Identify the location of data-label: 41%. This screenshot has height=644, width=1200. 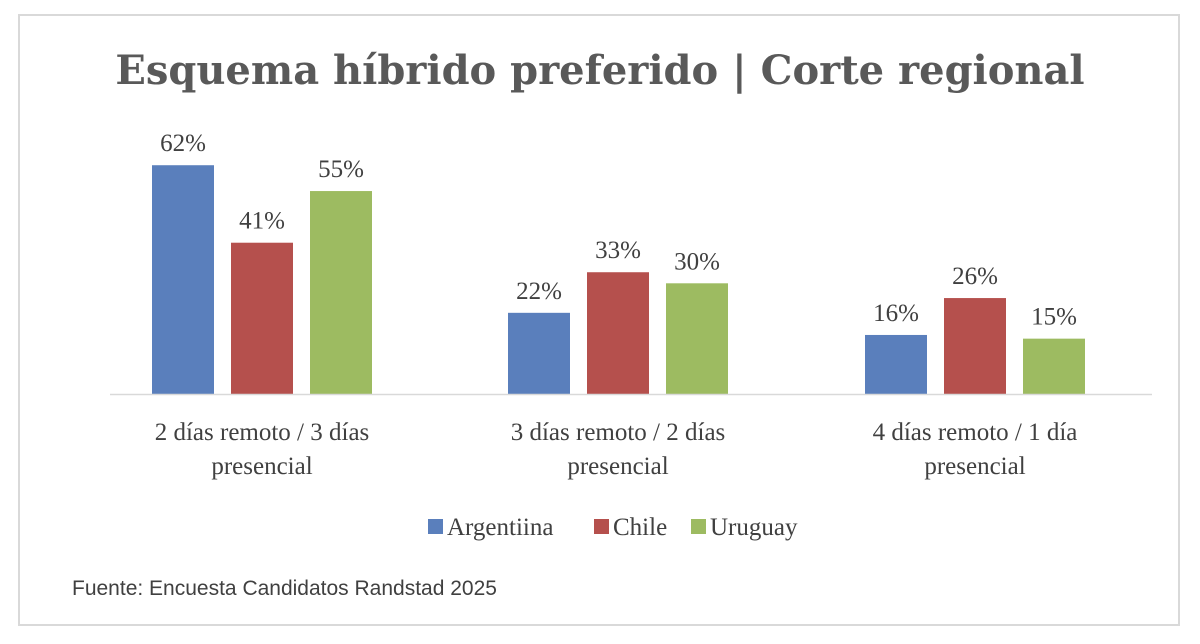
(262, 221).